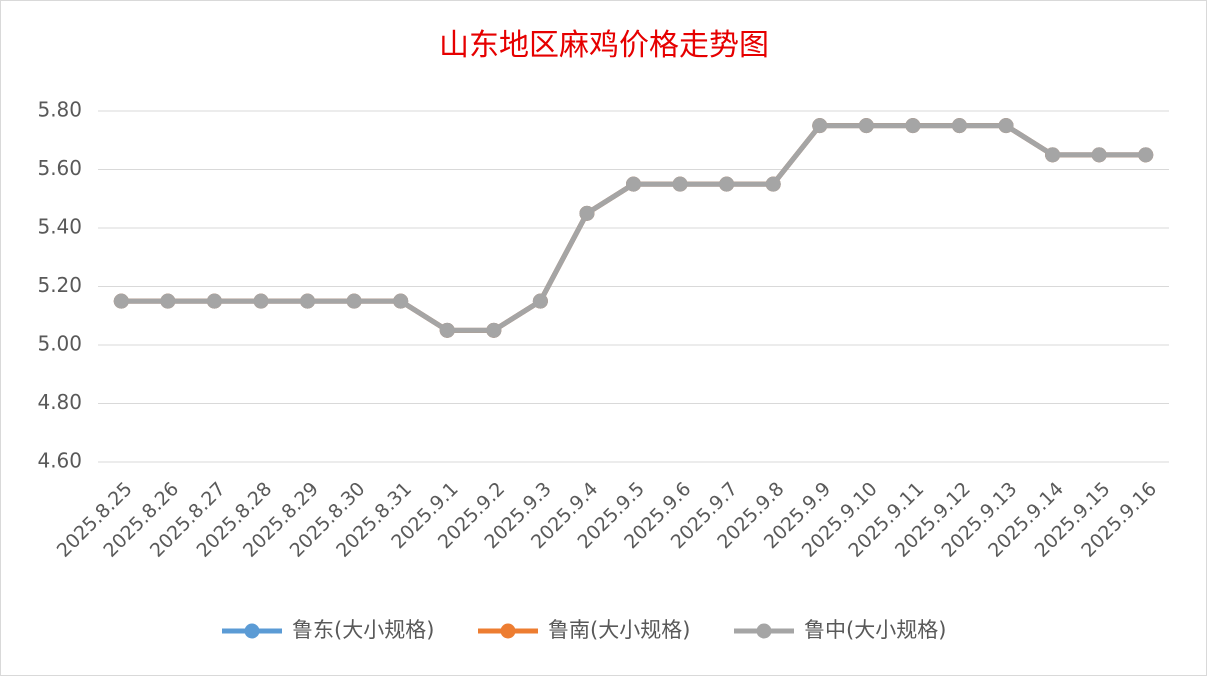 This screenshot has height=678, width=1209. Describe the element at coordinates (604, 45) in the screenshot. I see `chart-title: 山东地区麻鸡价格走势图` at that location.